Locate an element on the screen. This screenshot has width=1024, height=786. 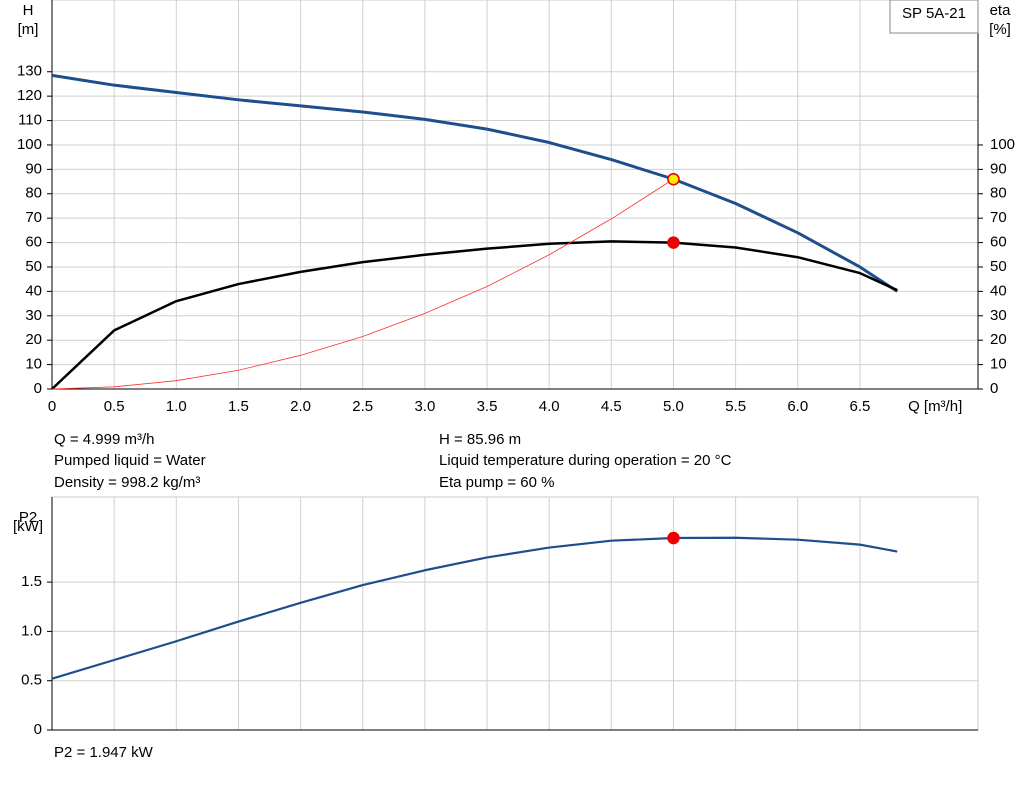
y-tick-label: 30 is located at coordinates (33, 315).